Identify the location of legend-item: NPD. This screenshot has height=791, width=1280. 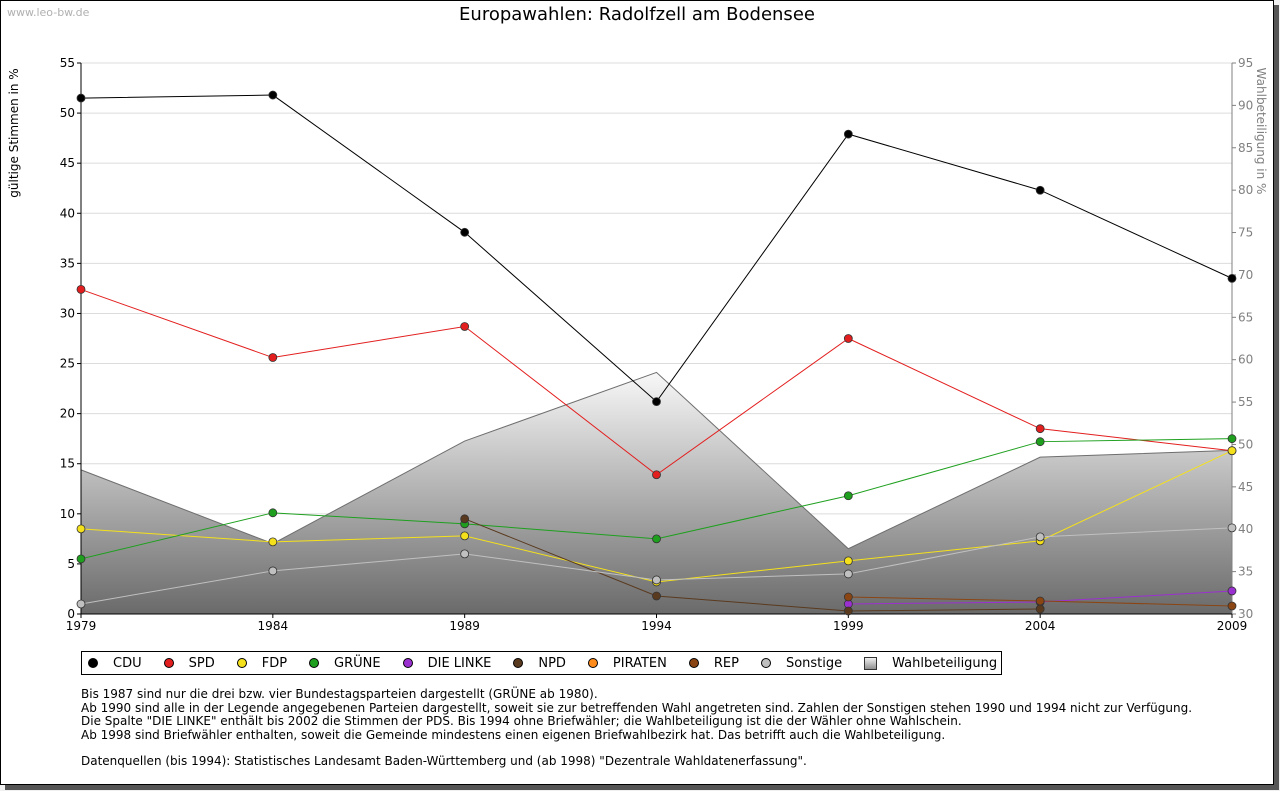
(539, 663).